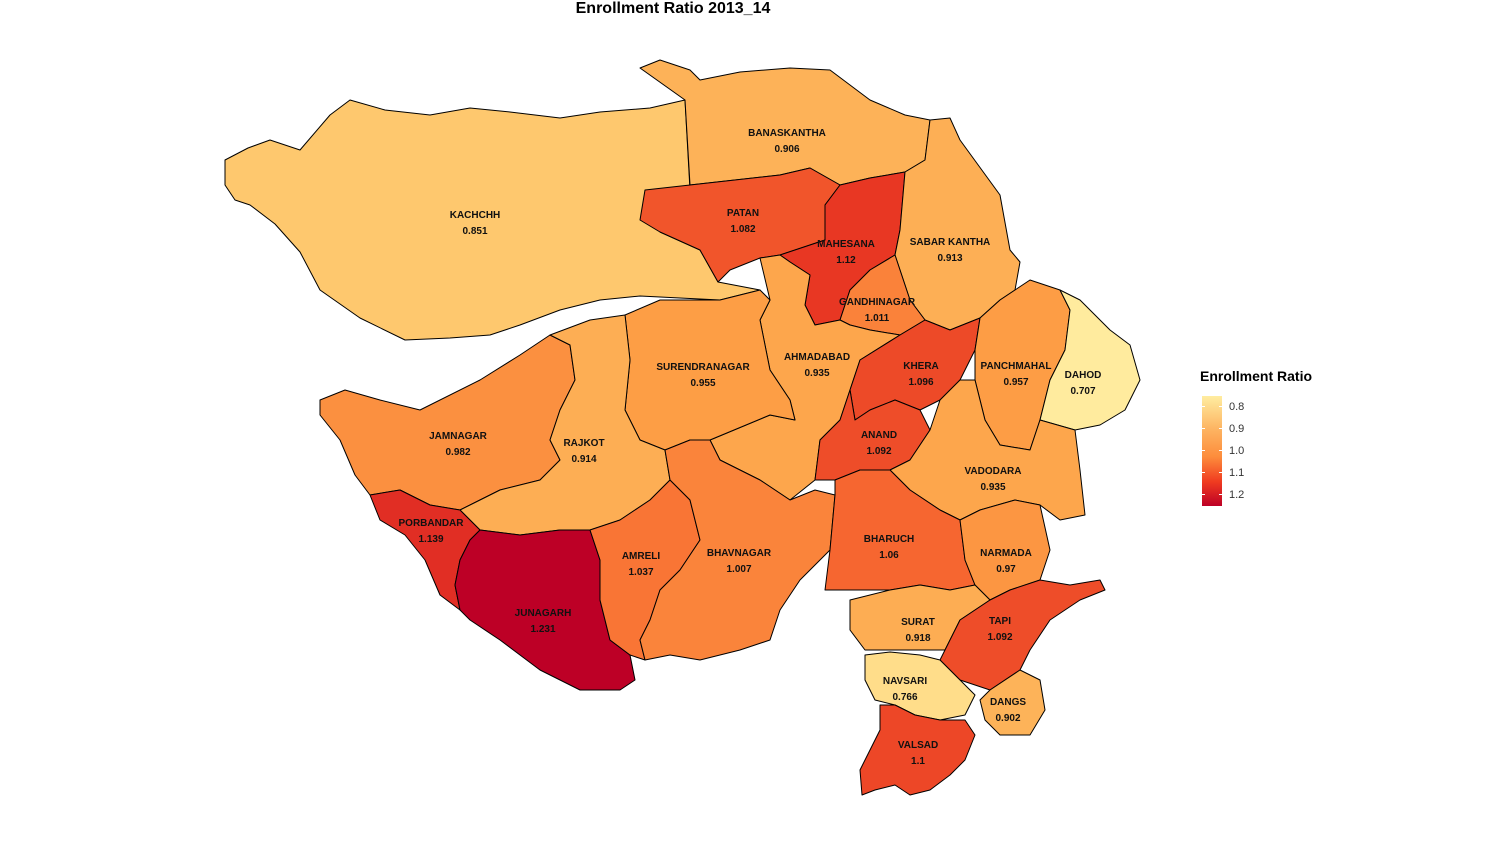 The height and width of the screenshot is (850, 1500). What do you see at coordinates (1090, 360) in the screenshot?
I see `district-dahod` at bounding box center [1090, 360].